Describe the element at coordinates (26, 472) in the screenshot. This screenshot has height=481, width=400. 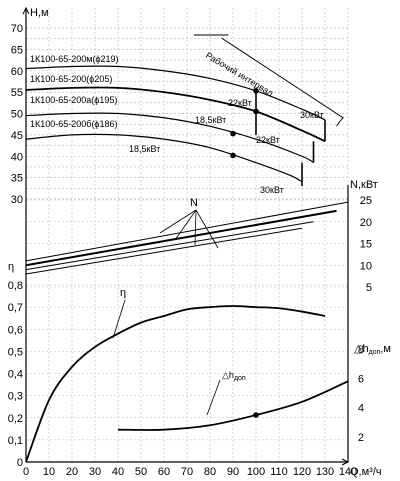
I see `x-tick-label: 0` at that location.